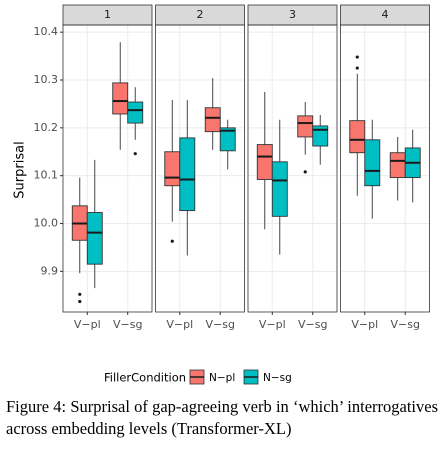 The width and height of the screenshot is (444, 458). What do you see at coordinates (277, 378) in the screenshot?
I see `legend-label: N−sg` at bounding box center [277, 378].